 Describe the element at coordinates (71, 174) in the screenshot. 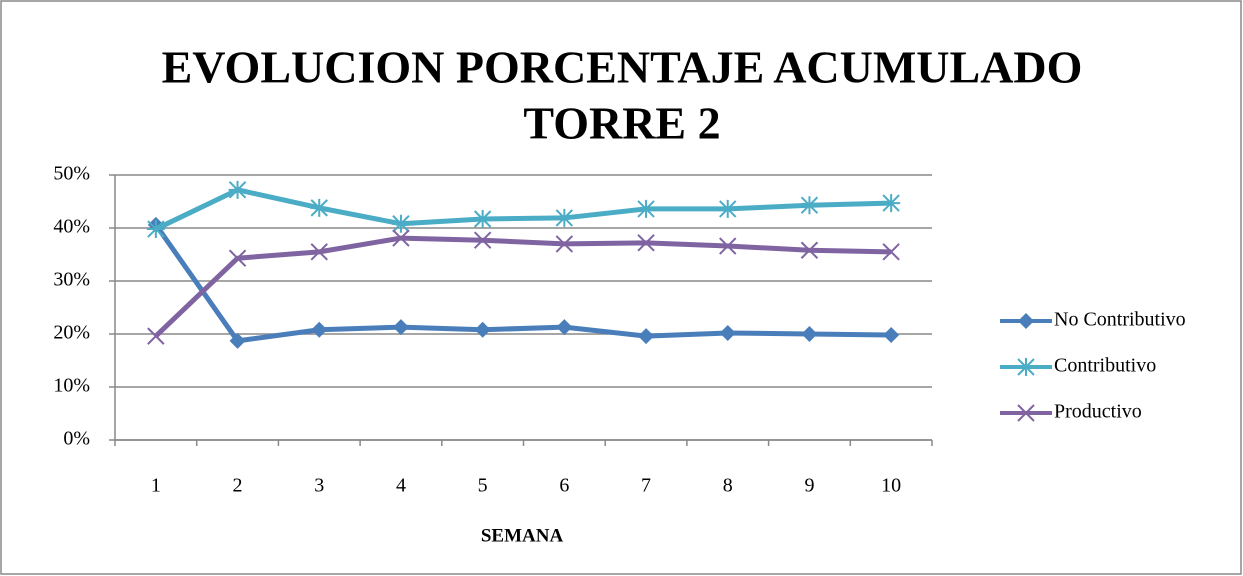

I see `y-tick-label: 50%` at that location.